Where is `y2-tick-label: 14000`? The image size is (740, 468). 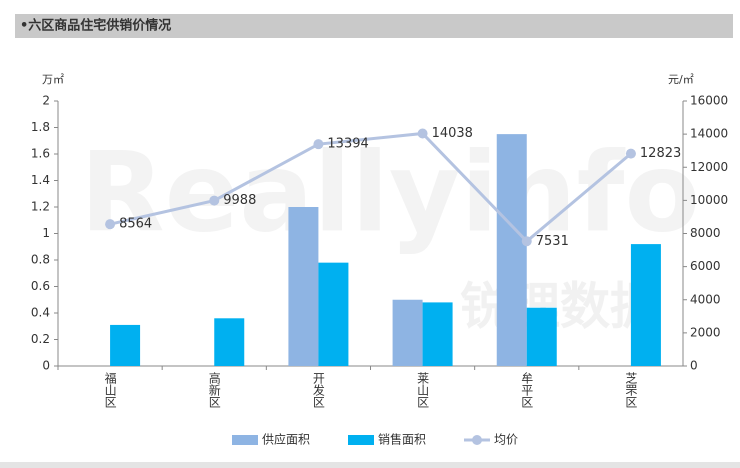 y2-tick-label: 14000 is located at coordinates (709, 134).